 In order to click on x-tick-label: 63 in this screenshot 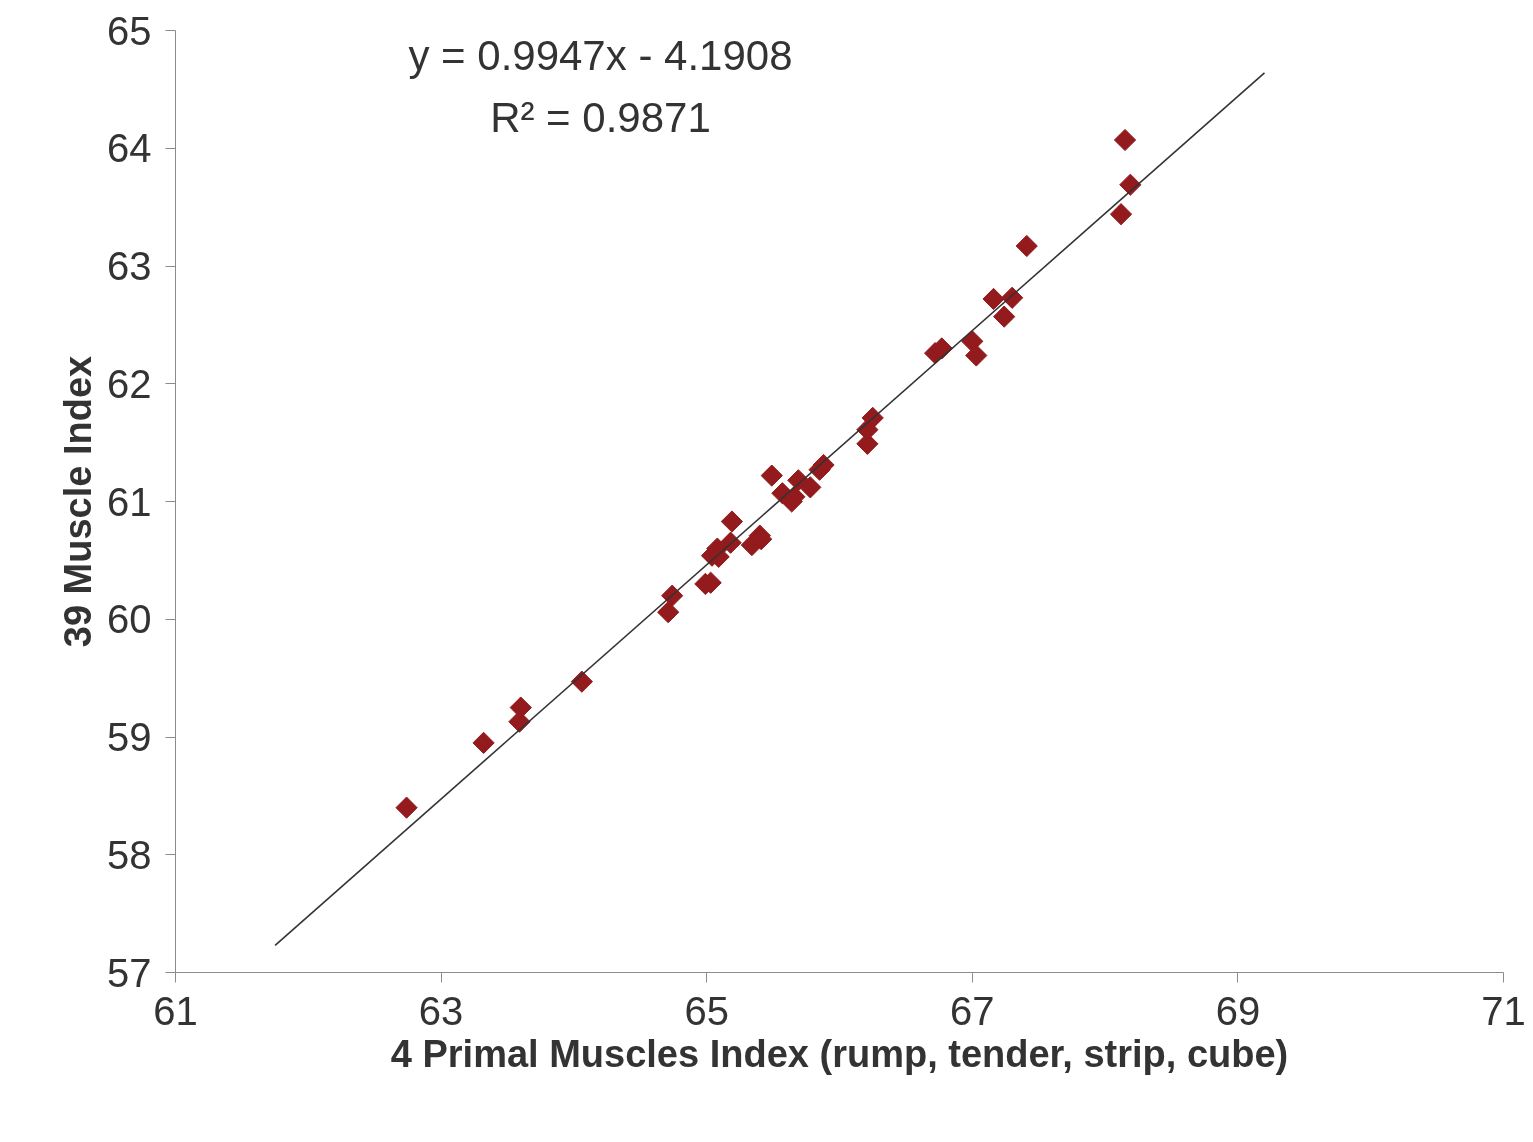, I will do `click(441, 1010)`.